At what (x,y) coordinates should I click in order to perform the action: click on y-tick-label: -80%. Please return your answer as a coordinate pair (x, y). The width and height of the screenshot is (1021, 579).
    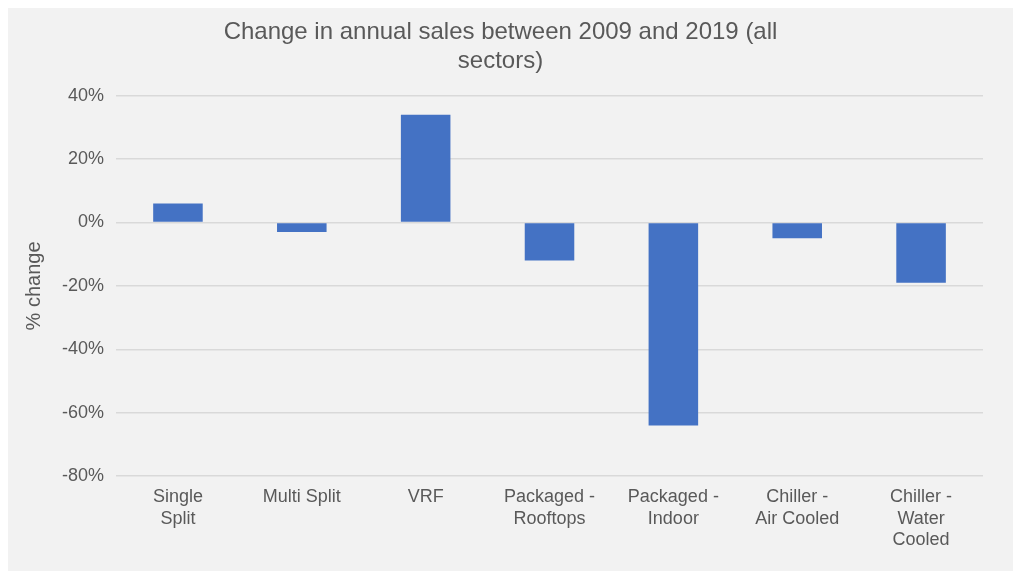
    Looking at the image, I should click on (83, 475).